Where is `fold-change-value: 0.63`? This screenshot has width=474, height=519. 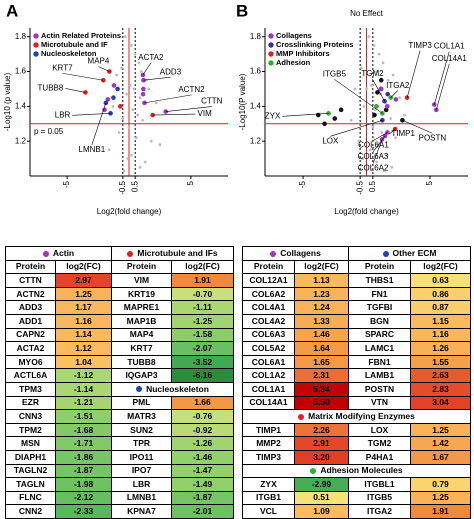
fold-change-value: 0.63 is located at coordinates (440, 280).